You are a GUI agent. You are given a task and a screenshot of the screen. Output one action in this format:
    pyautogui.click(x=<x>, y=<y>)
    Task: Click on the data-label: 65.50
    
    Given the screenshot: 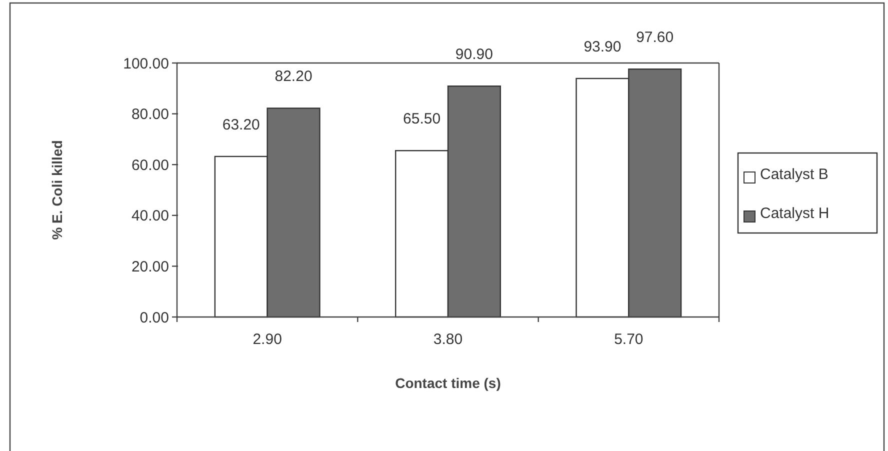 What is the action you would take?
    pyautogui.click(x=422, y=119)
    